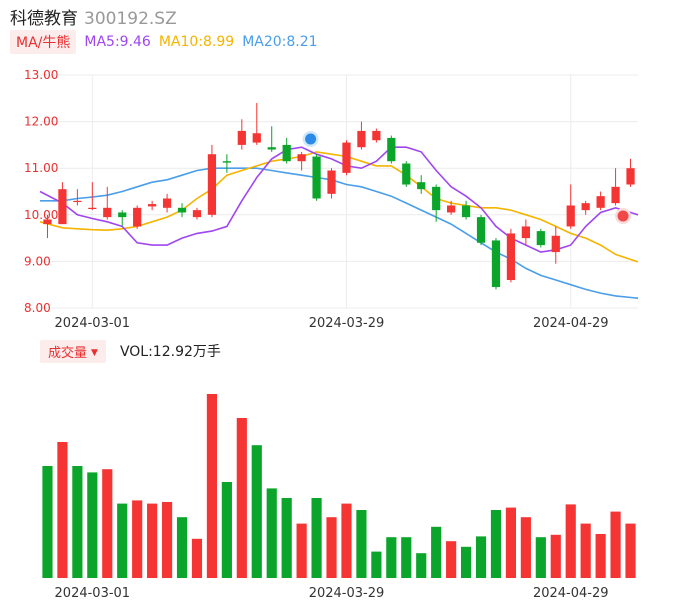 The width and height of the screenshot is (686, 606). Describe the element at coordinates (623, 216) in the screenshot. I see `bull-signal-icon` at that location.